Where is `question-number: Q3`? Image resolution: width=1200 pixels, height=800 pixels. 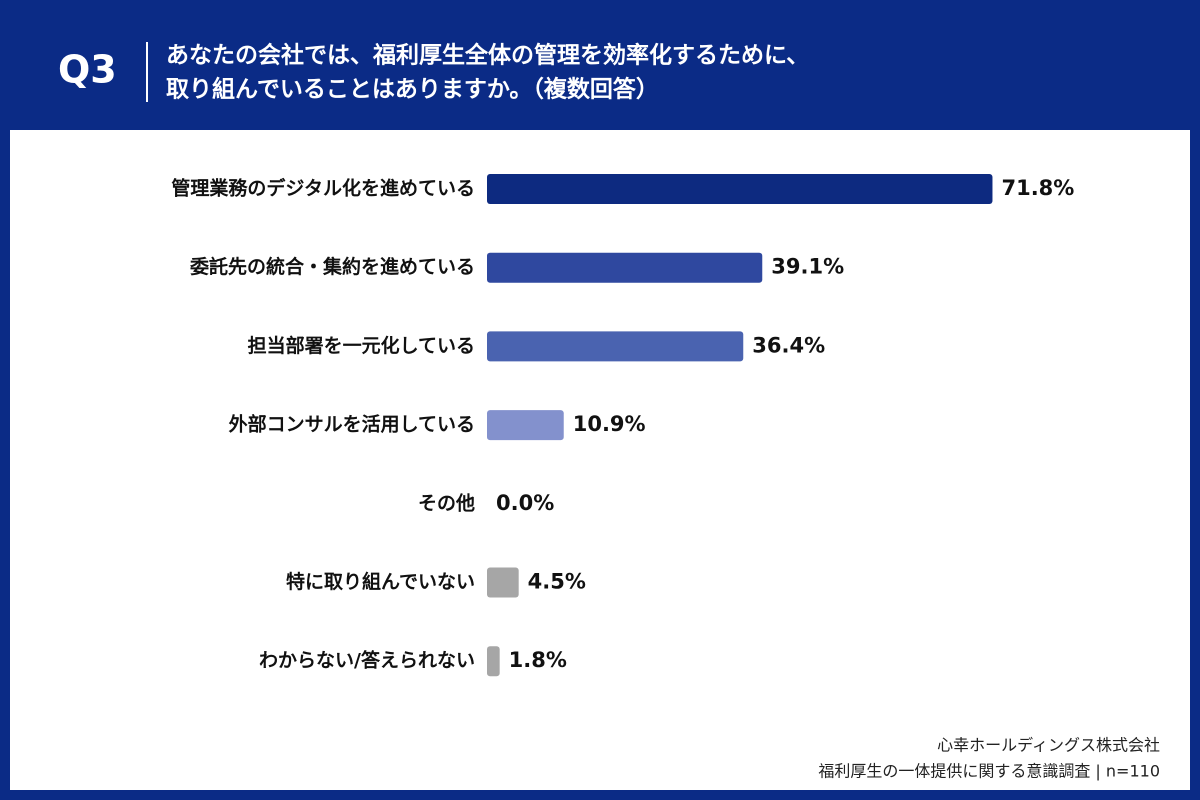 question-number: Q3 is located at coordinates (87, 70).